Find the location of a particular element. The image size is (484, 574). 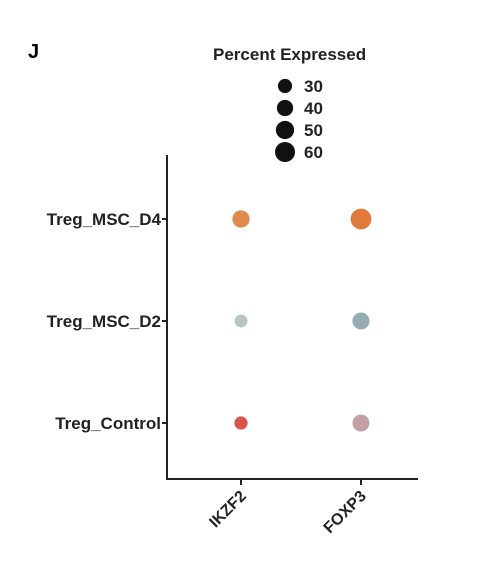

legend-size-label: 50 is located at coordinates (313, 130).